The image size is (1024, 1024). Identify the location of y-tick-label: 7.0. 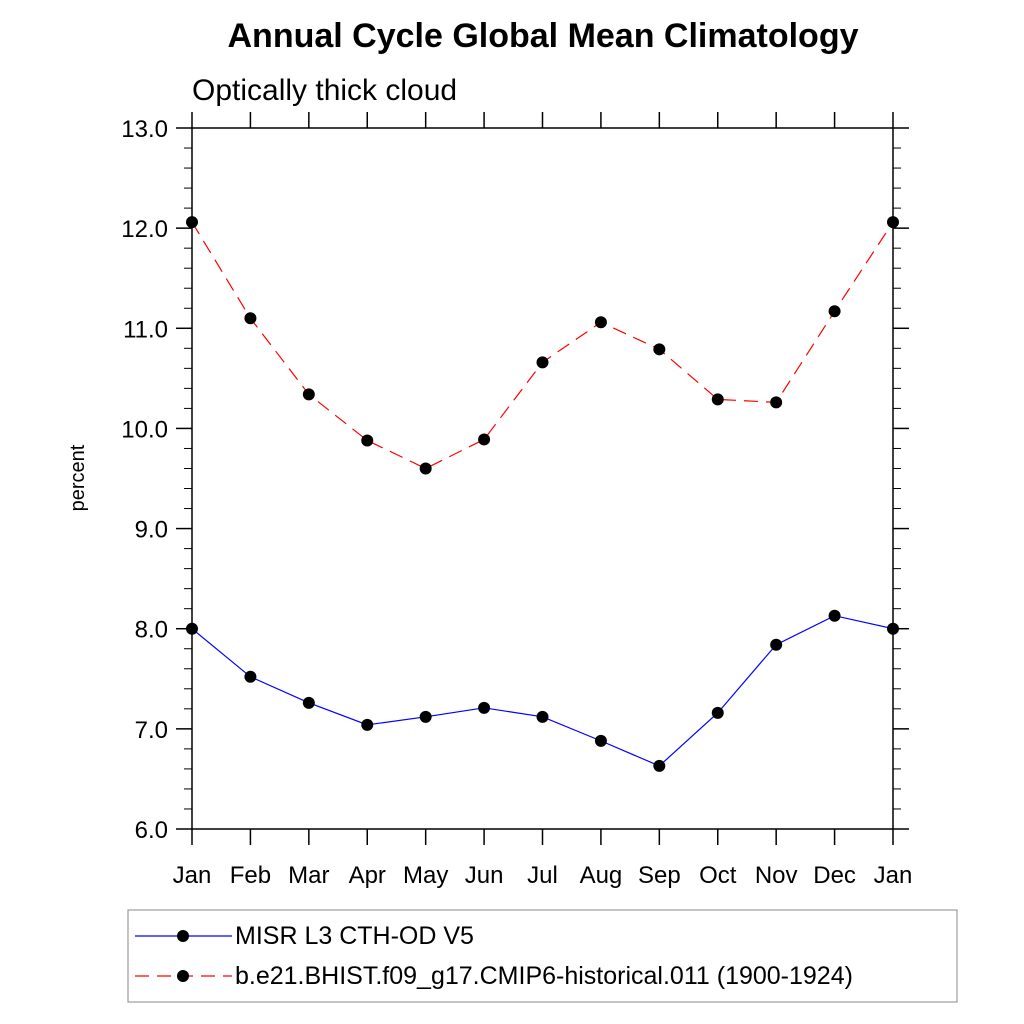
(151, 730).